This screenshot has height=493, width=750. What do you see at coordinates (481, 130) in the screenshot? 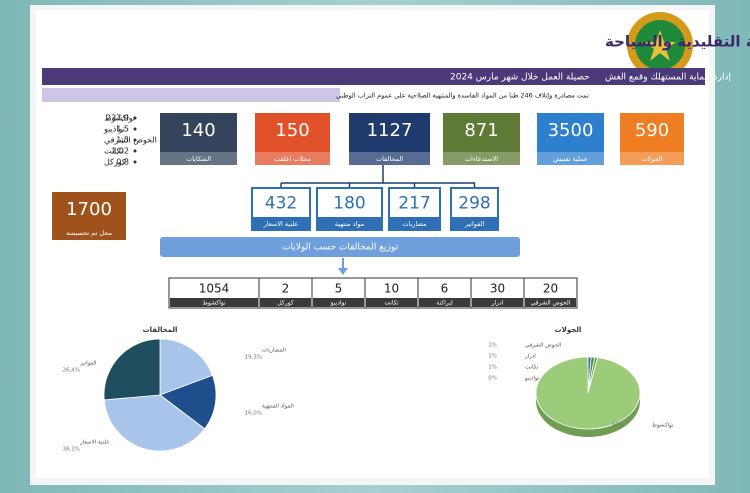
I see `stat-value: 871` at bounding box center [481, 130].